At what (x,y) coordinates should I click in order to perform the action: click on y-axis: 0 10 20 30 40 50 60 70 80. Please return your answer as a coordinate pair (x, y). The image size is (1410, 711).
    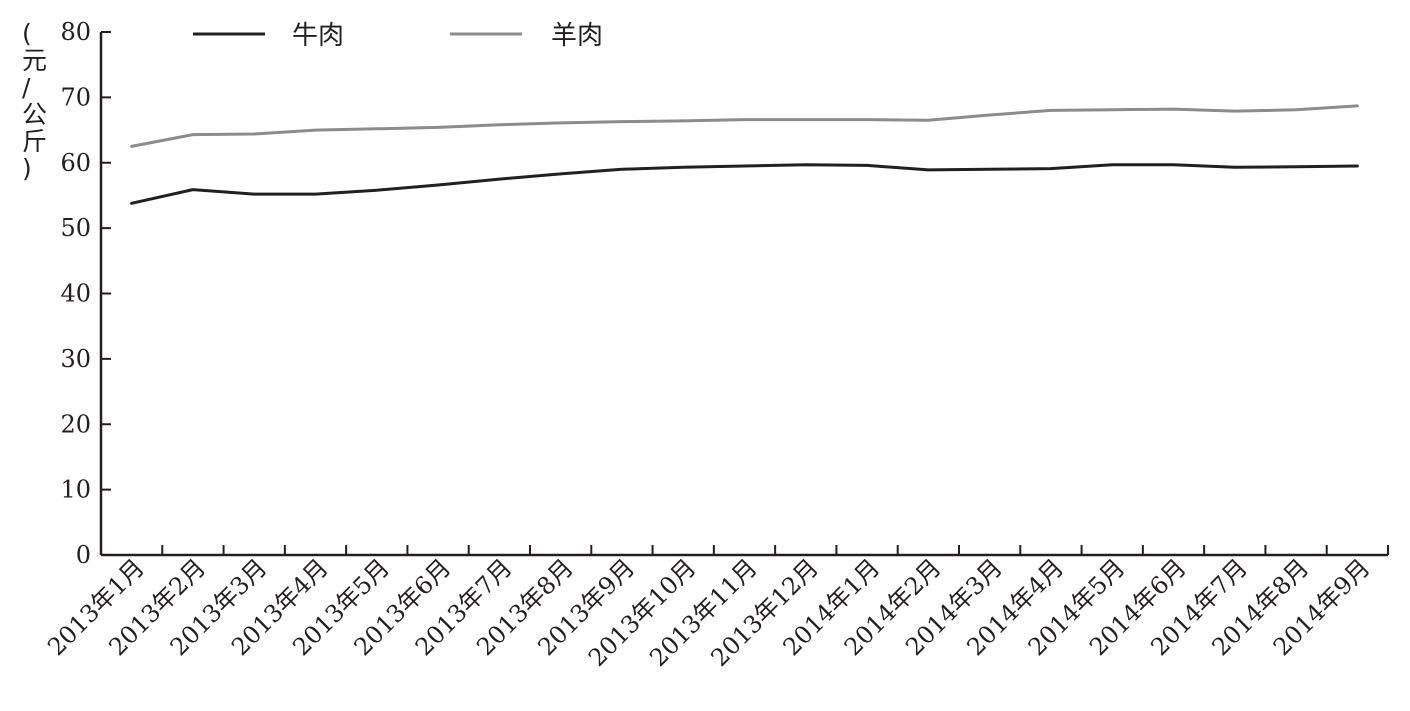
    Looking at the image, I should click on (85, 293).